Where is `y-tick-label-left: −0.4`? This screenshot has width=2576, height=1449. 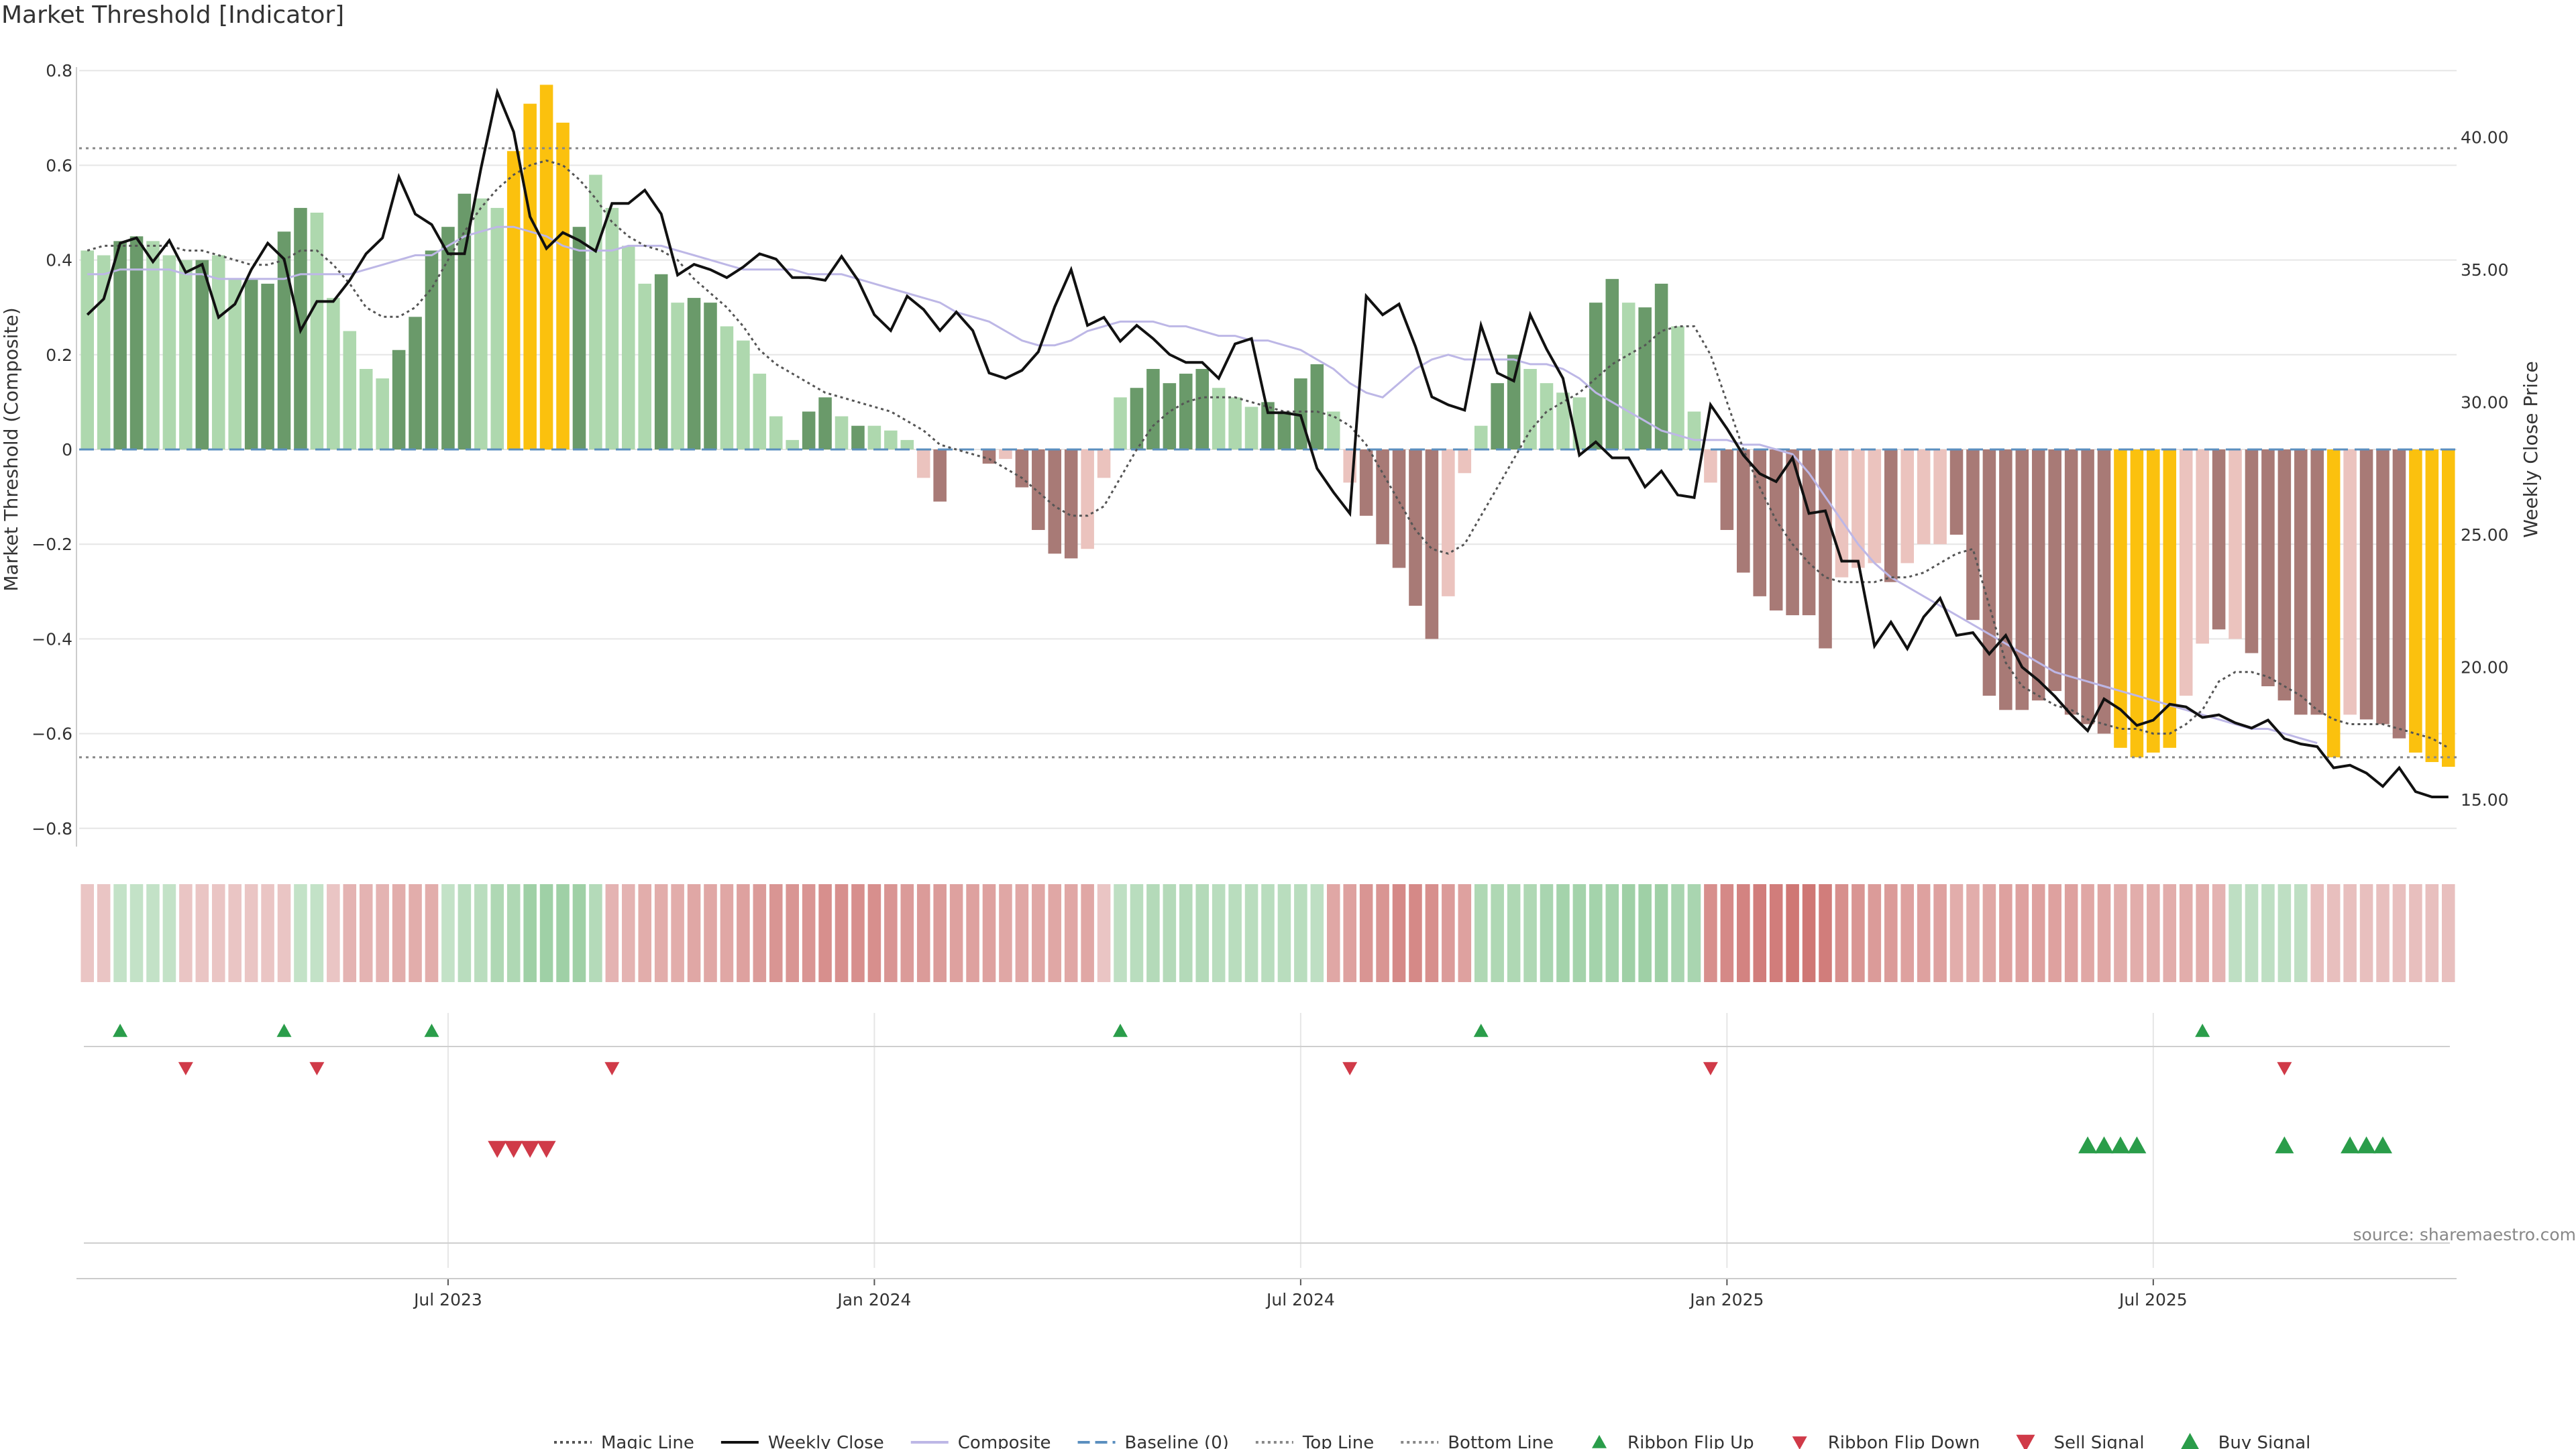 y-tick-label-left: −0.4 is located at coordinates (52, 639).